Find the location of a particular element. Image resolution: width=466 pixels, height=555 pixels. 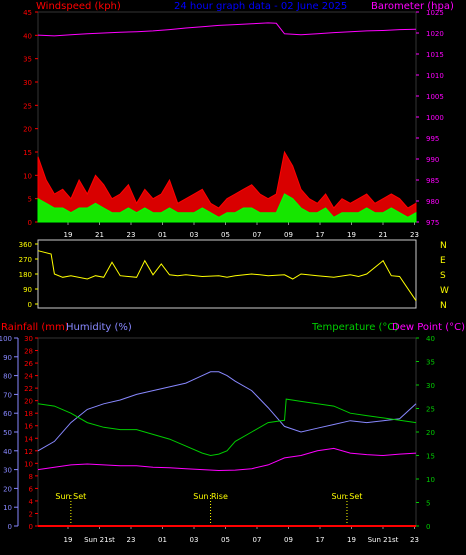

temperature-axis-label: Temperature (°C) is located at coordinates (354, 327).